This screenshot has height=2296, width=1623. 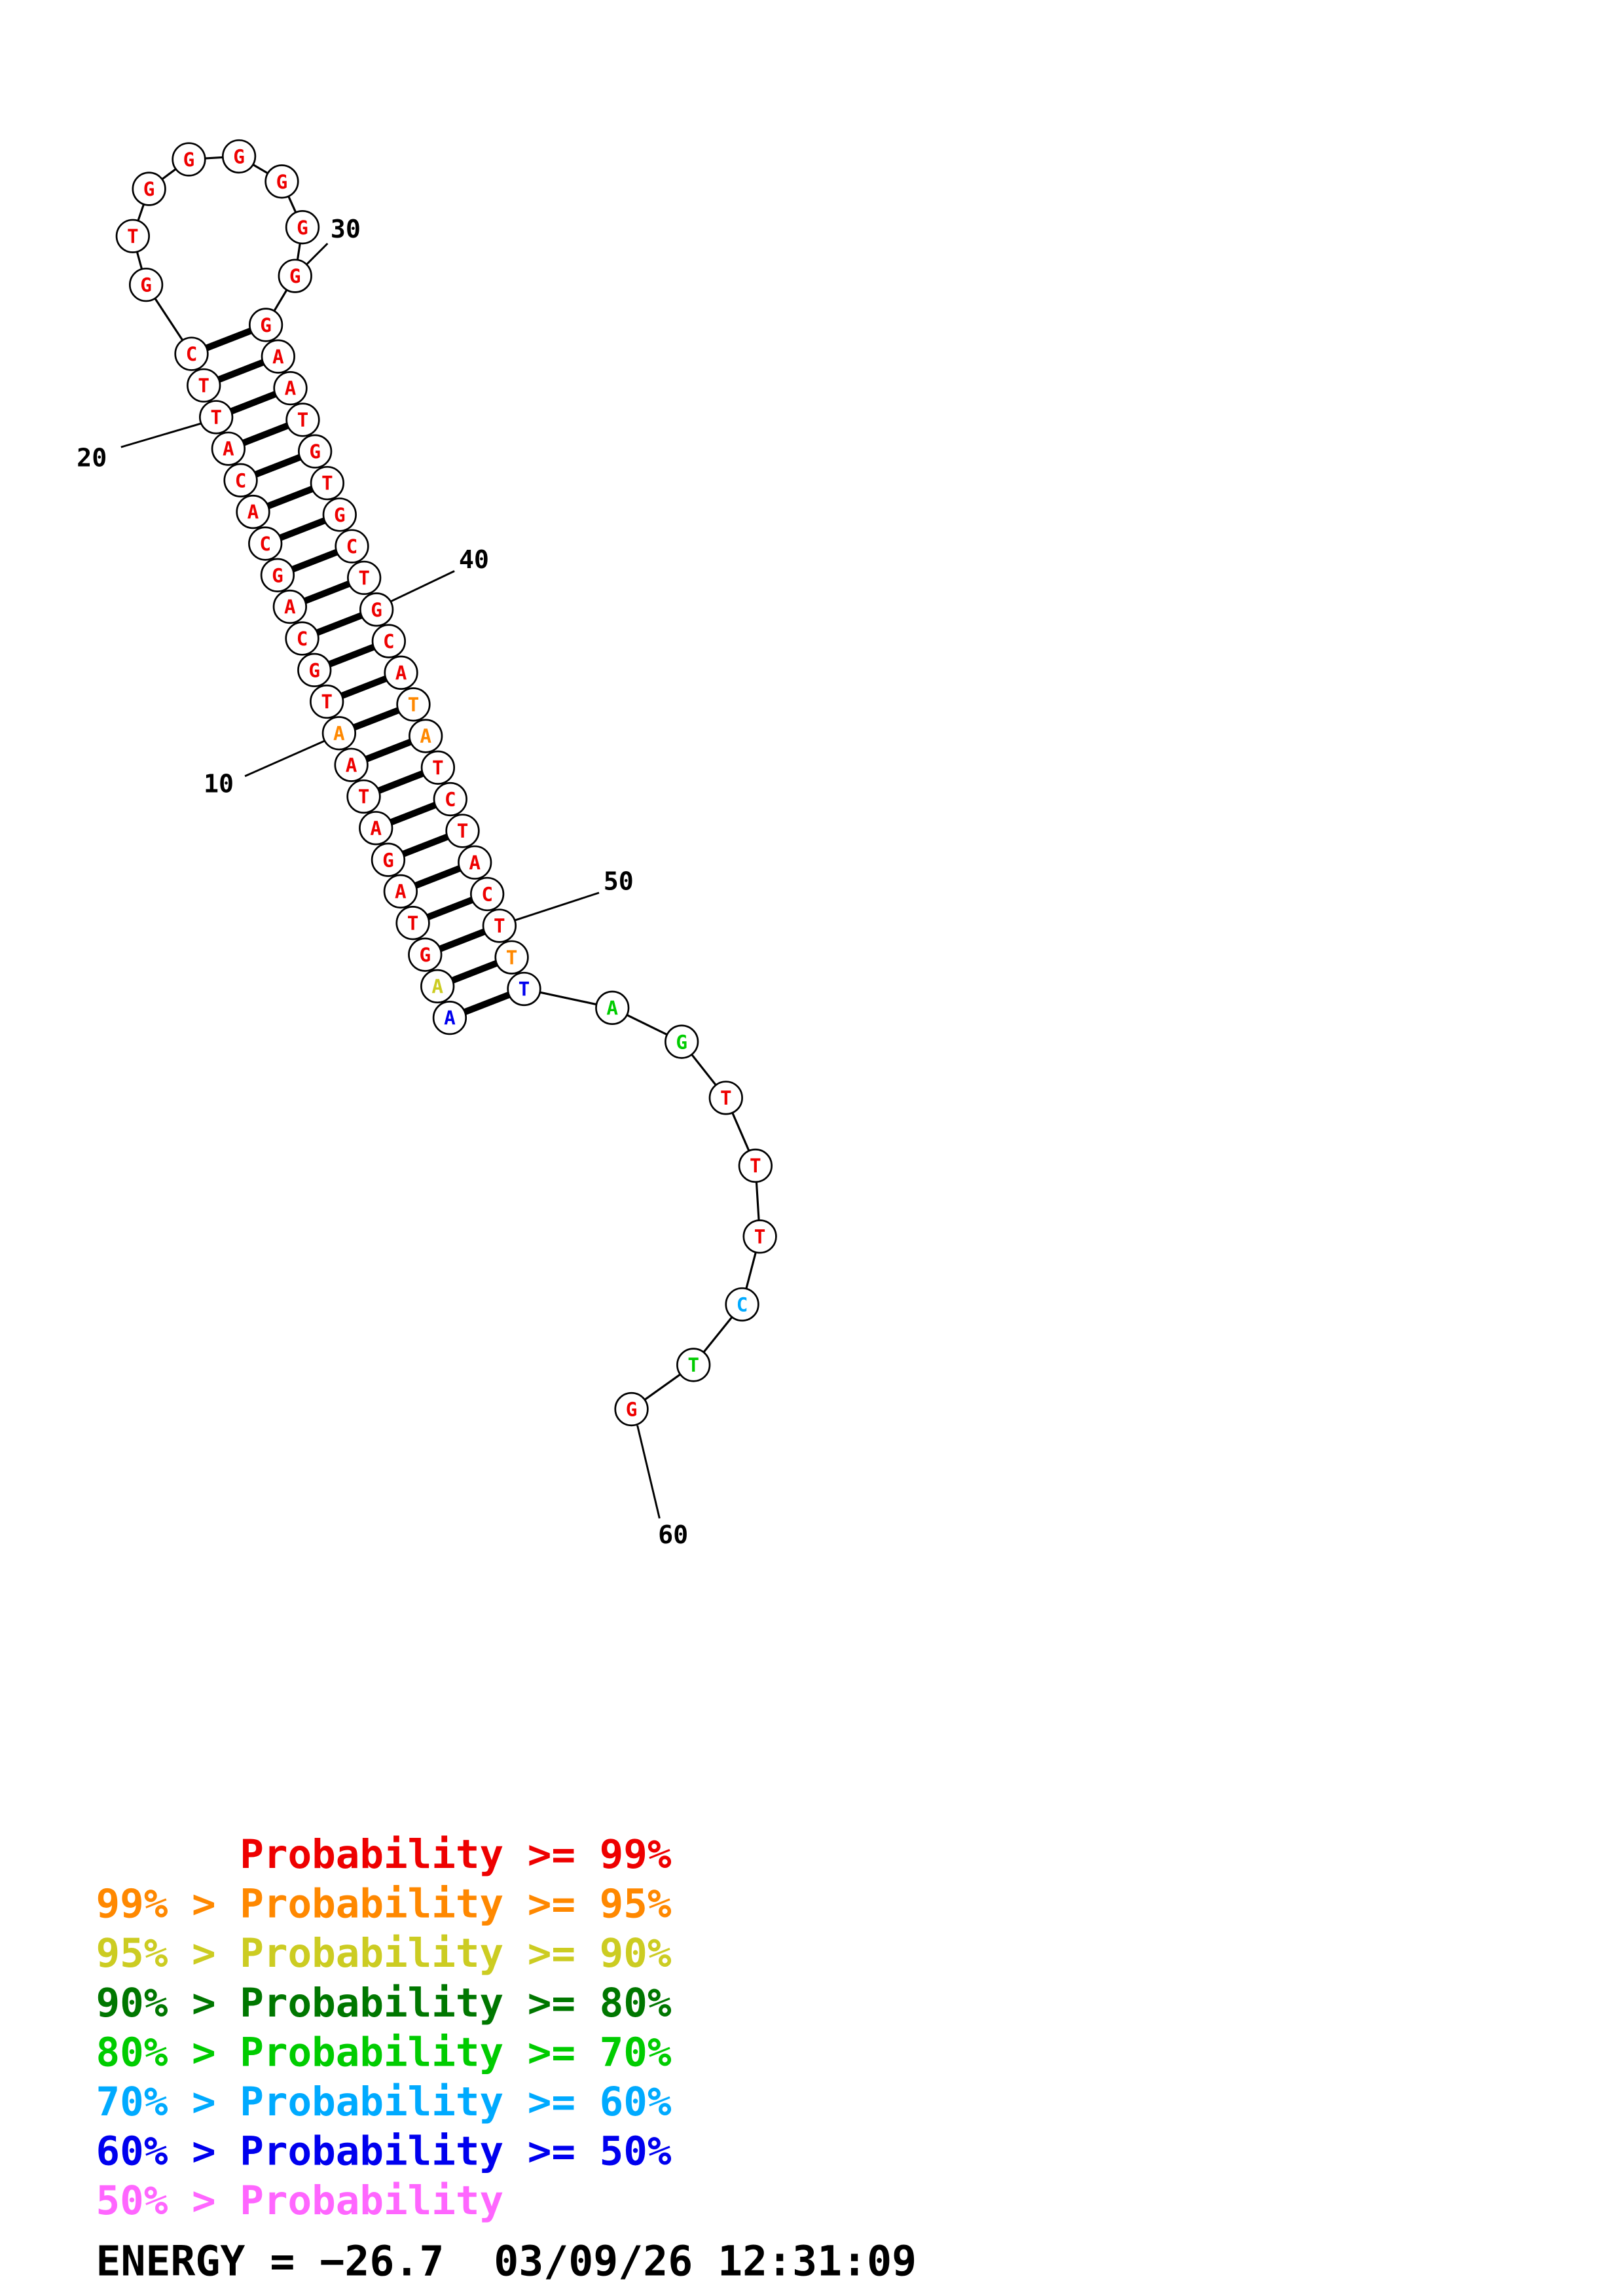 I want to click on legend-row: 95% > Probability >= 90%, so click(x=383, y=1954).